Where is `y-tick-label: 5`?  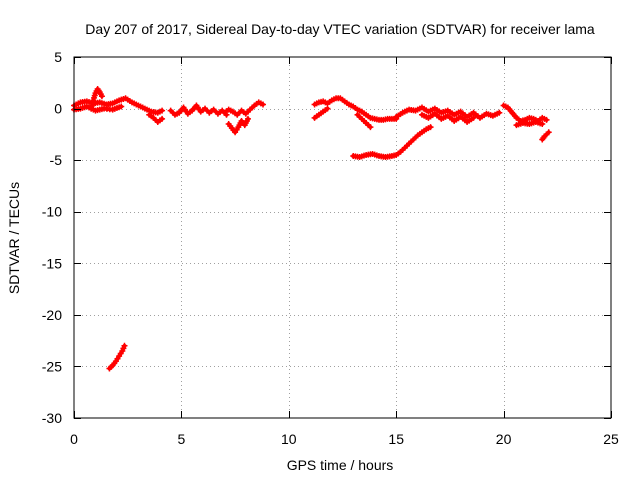 y-tick-label: 5 is located at coordinates (58, 57).